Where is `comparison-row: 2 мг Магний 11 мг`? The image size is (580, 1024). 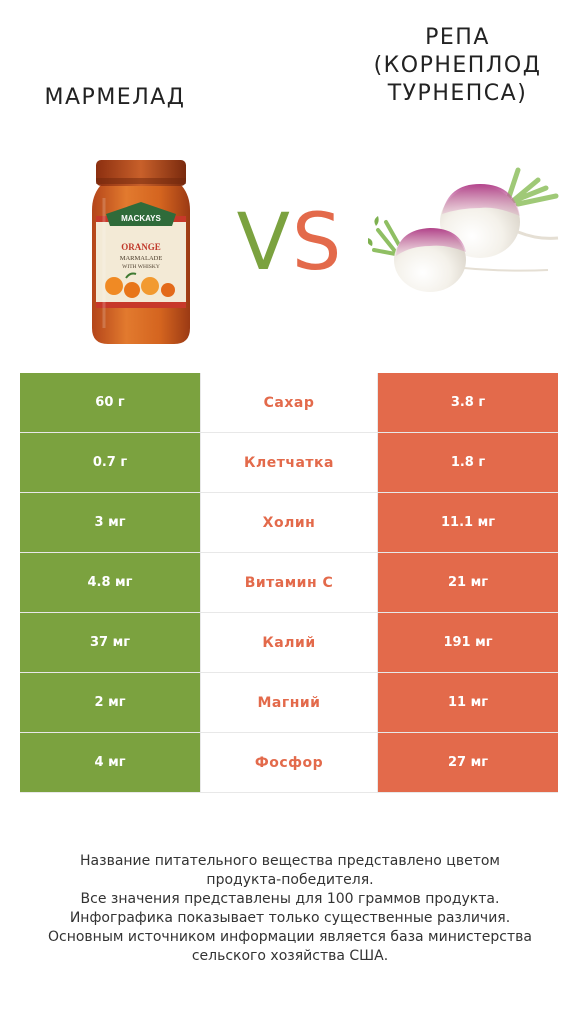
comparison-row: 2 мг Магний 11 мг is located at coordinates (289, 703).